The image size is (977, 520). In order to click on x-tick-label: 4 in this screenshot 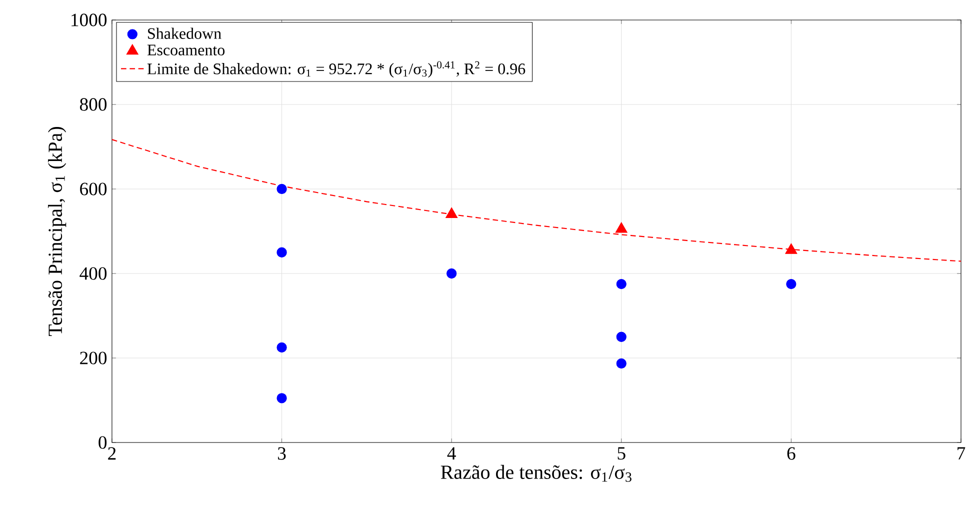, I will do `click(451, 453)`.